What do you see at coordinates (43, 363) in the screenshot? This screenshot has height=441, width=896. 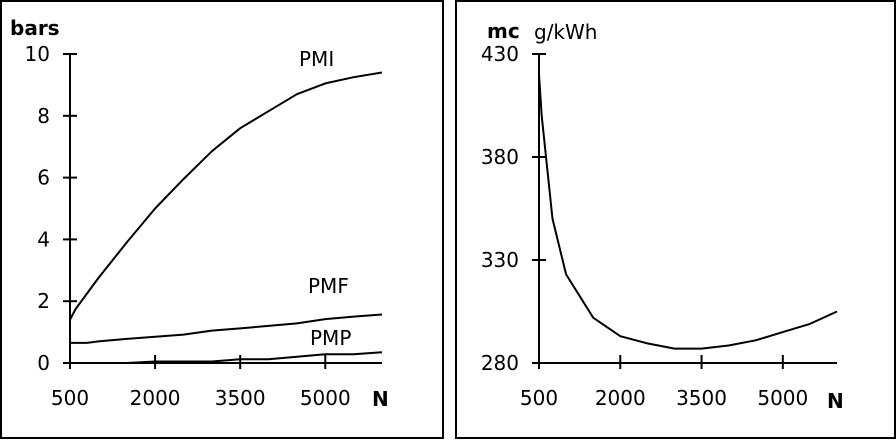 I see `y-tick-label: 0` at bounding box center [43, 363].